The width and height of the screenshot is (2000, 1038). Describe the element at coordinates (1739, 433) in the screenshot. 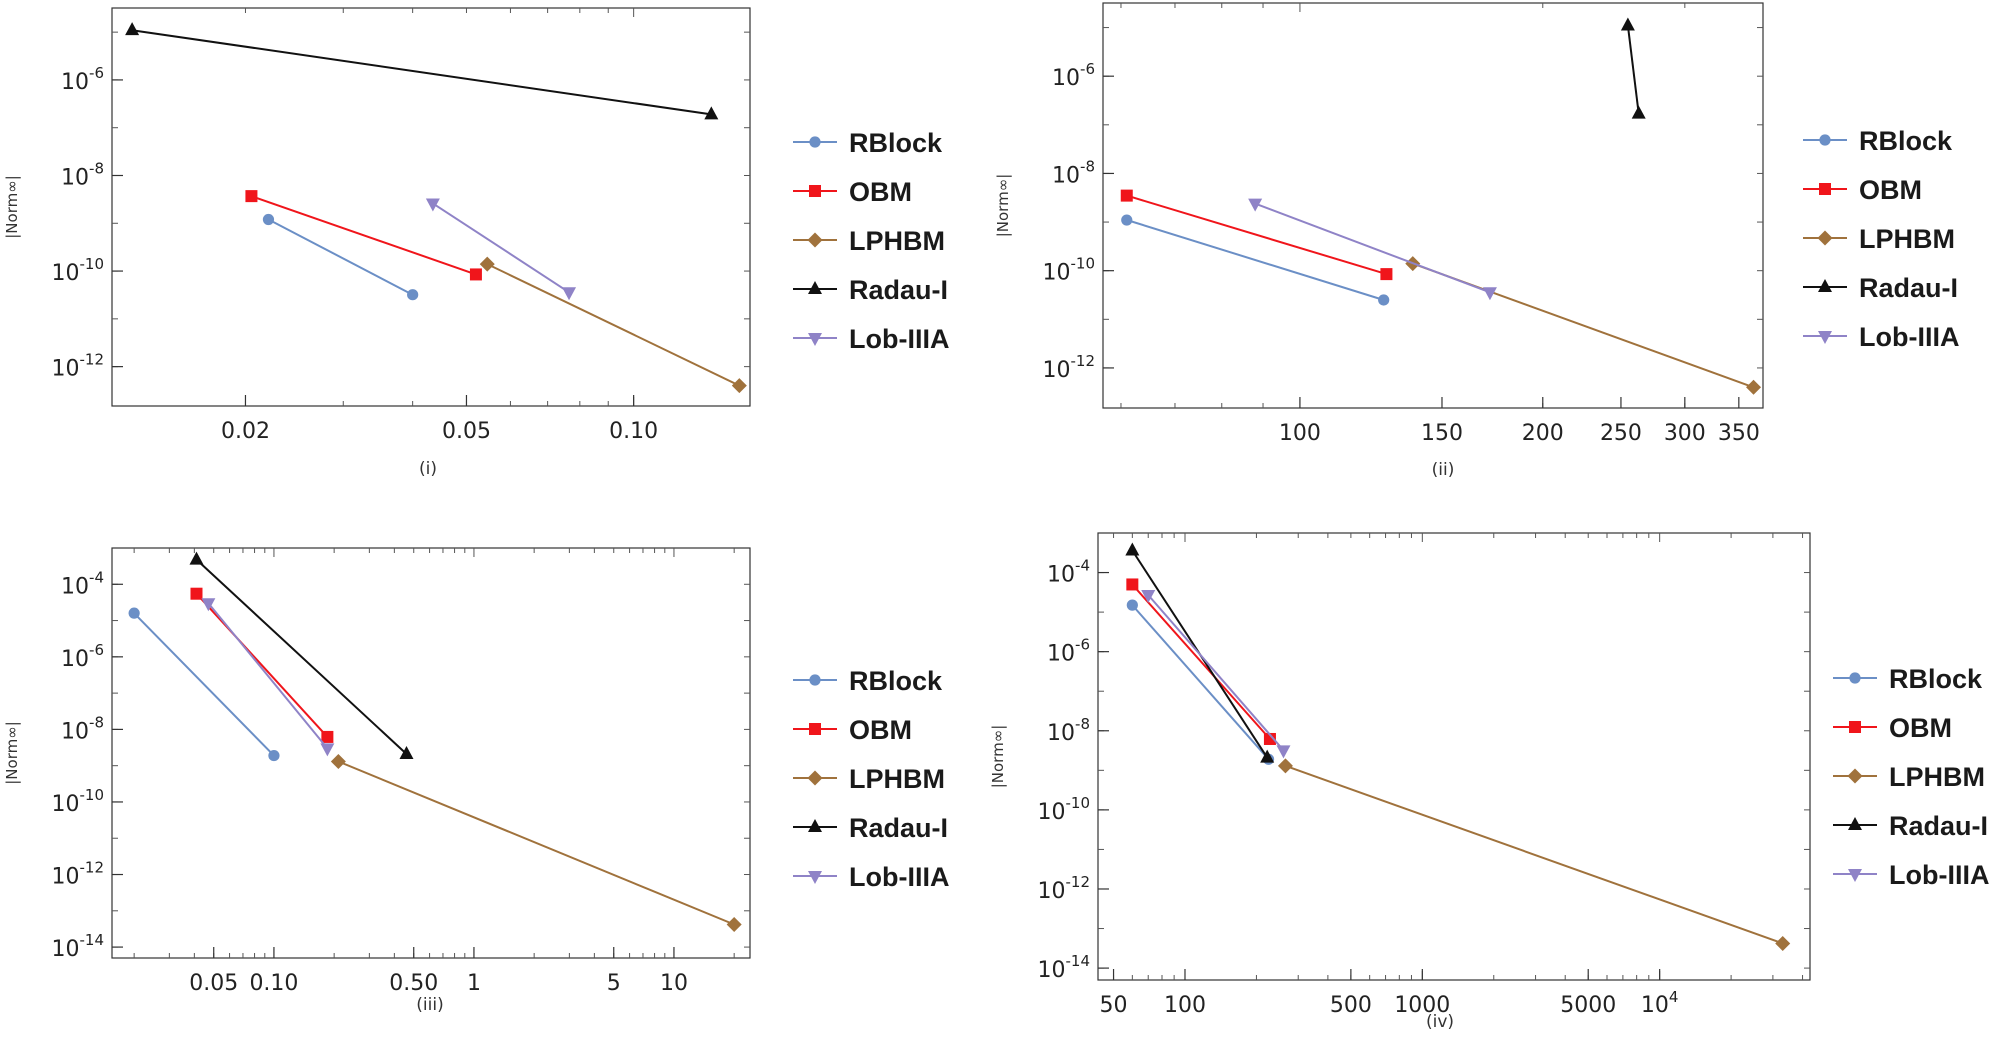

I see `x-tick-label: 350` at that location.